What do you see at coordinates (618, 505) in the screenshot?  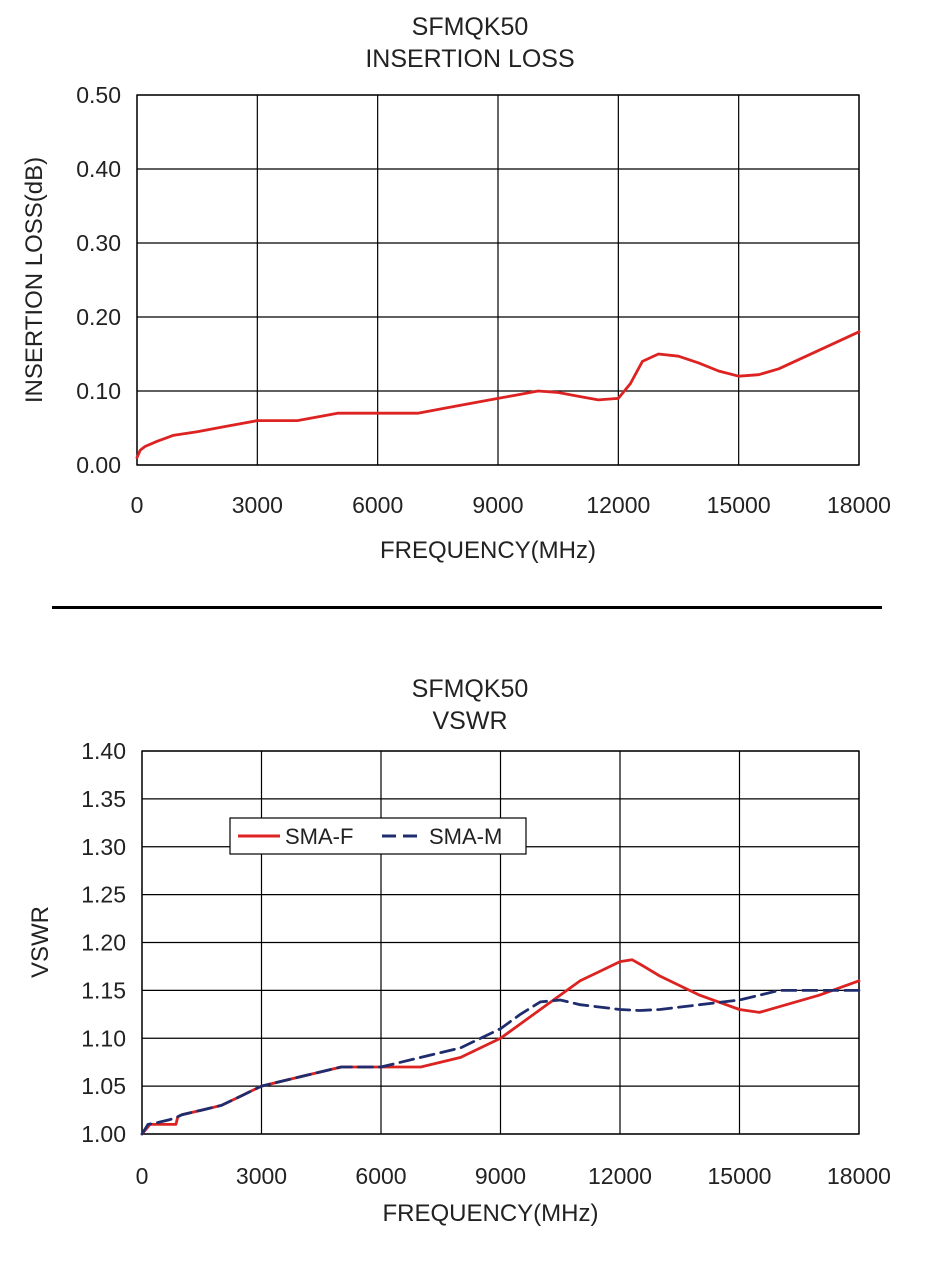 I see `chart-1-x-tick-label: 12000` at bounding box center [618, 505].